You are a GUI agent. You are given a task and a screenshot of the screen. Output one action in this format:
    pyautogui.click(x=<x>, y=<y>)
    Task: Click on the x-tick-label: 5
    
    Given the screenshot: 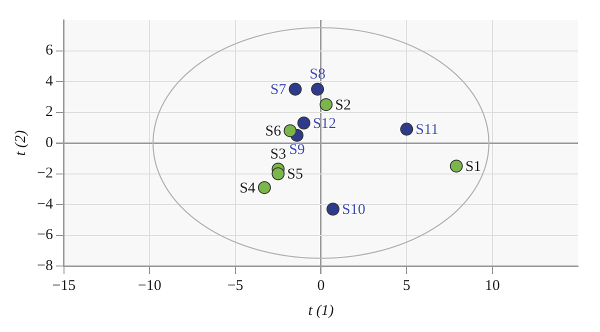 What is the action you would take?
    pyautogui.click(x=406, y=286)
    